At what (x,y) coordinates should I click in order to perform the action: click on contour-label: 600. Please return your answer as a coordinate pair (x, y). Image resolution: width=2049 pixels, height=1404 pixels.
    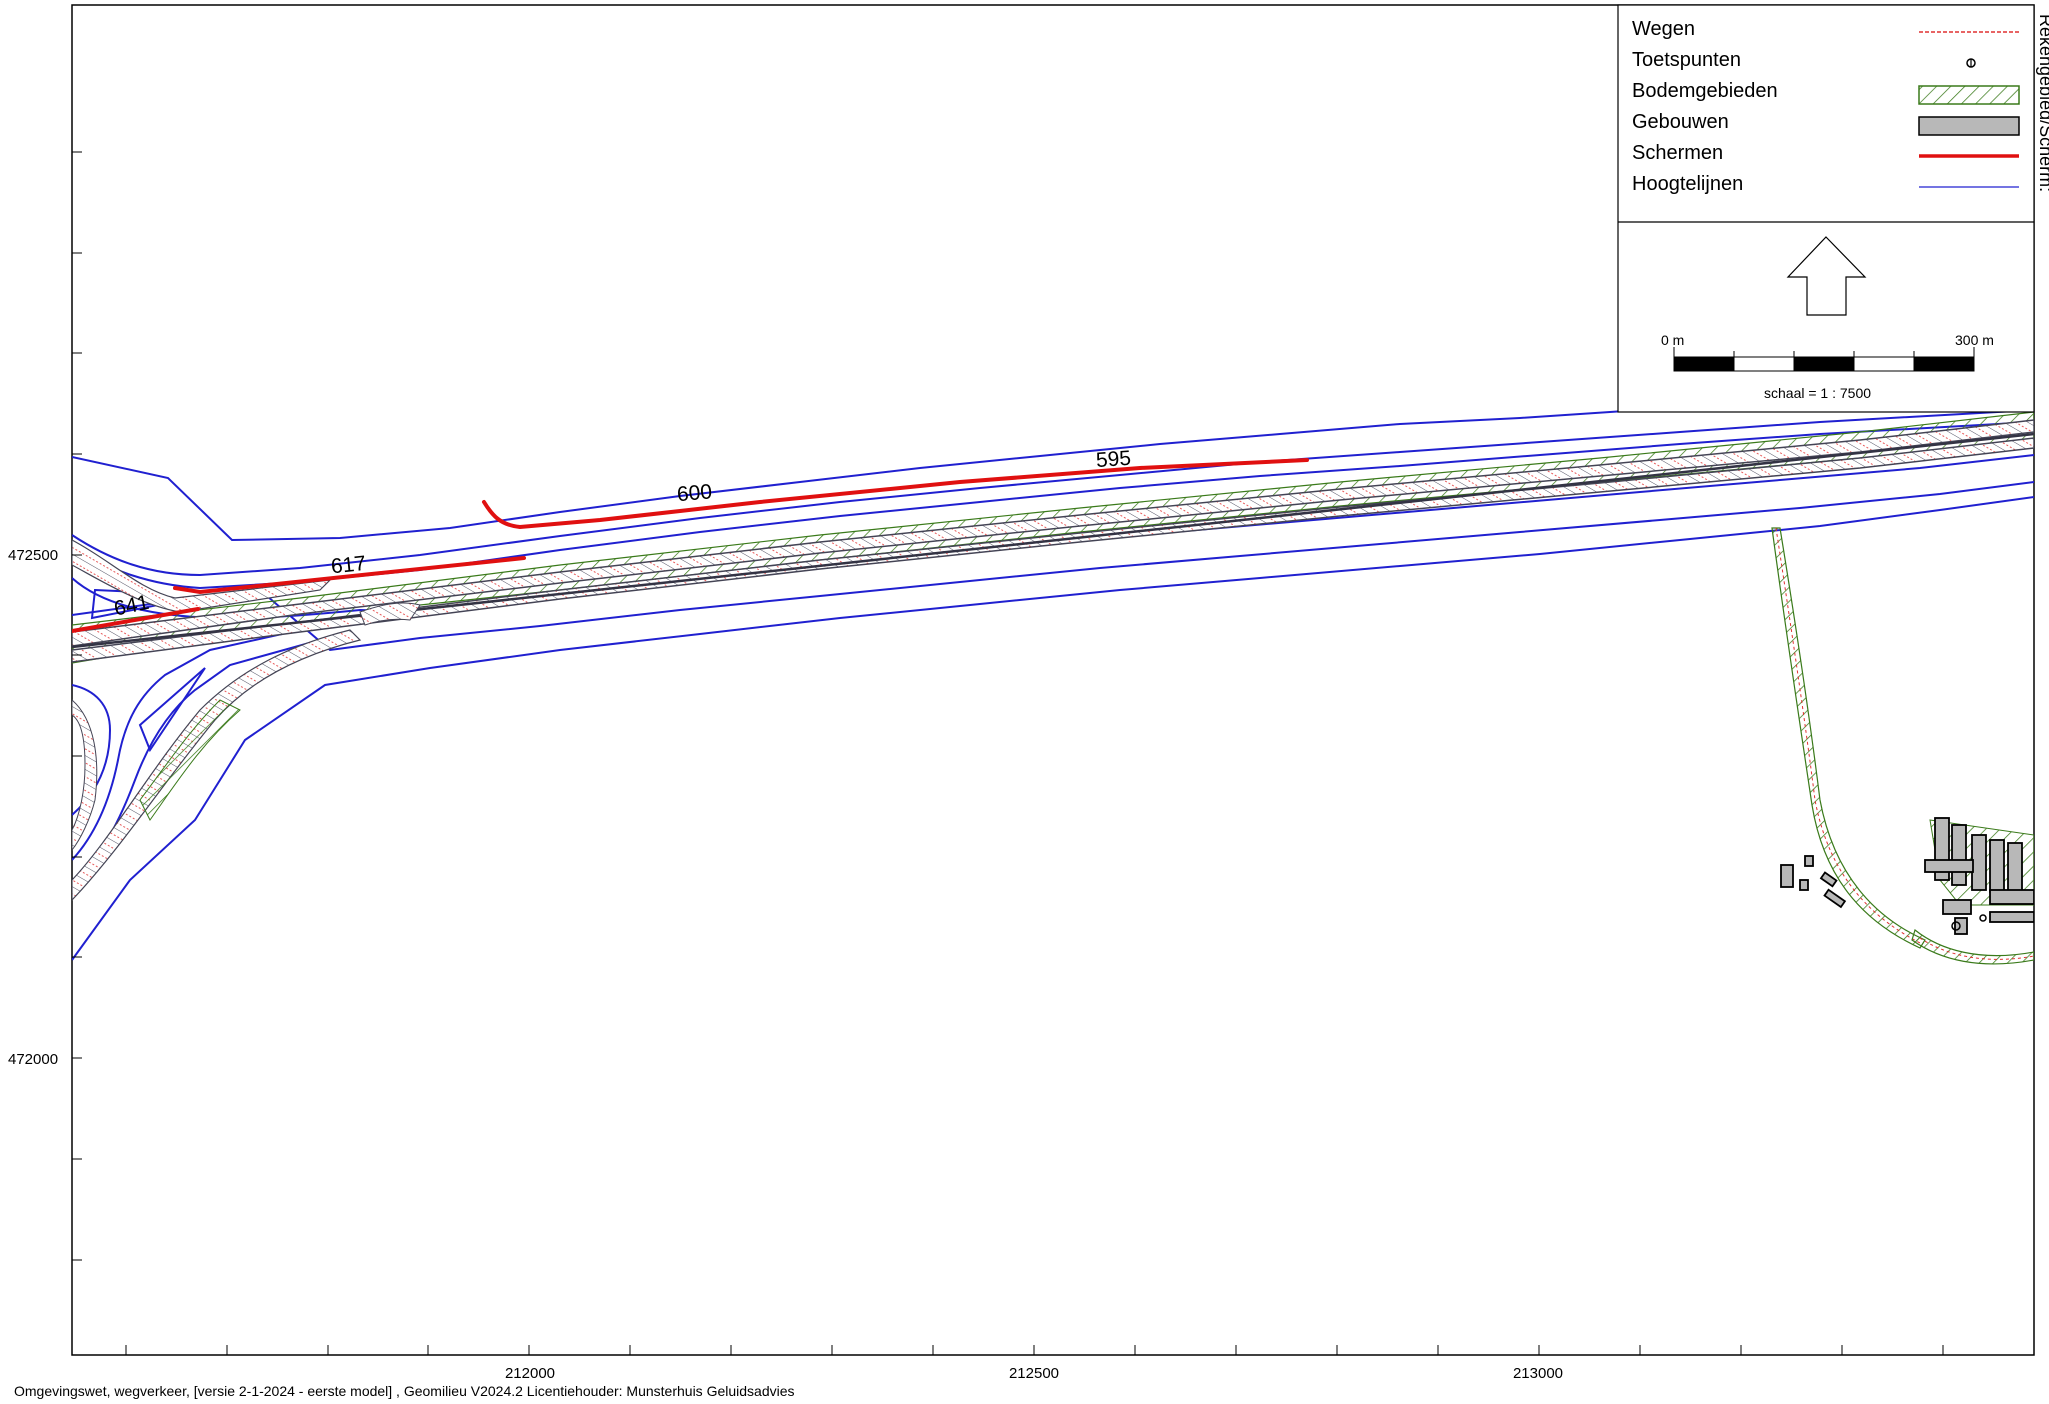
    Looking at the image, I should click on (694, 493).